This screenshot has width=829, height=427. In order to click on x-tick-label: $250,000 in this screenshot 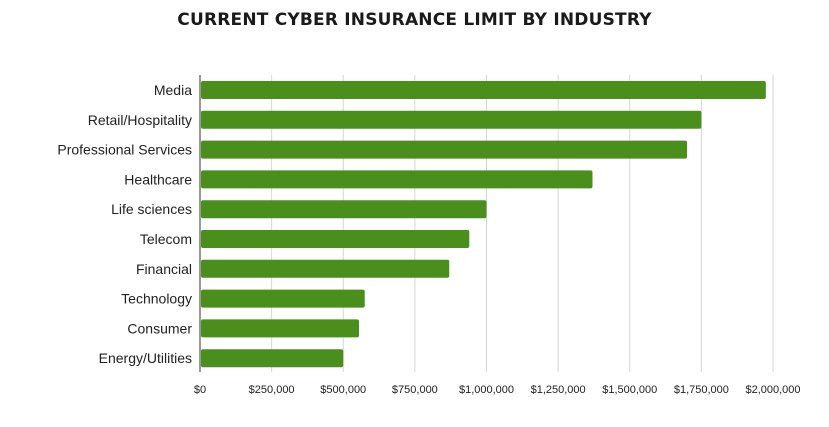, I will do `click(272, 390)`.